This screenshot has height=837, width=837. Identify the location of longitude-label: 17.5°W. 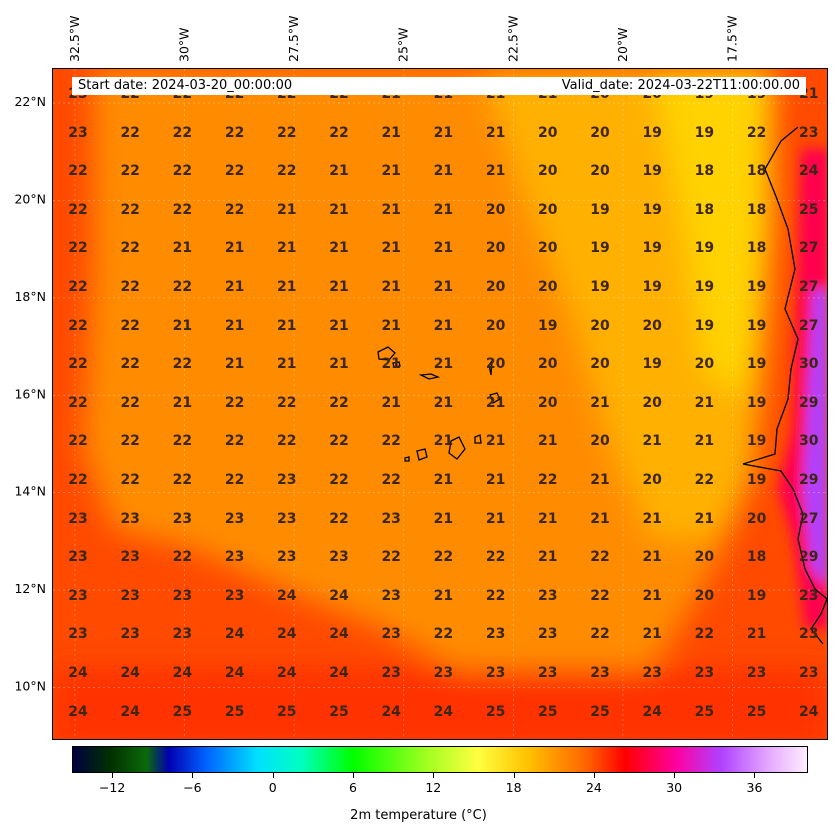
(732, 38).